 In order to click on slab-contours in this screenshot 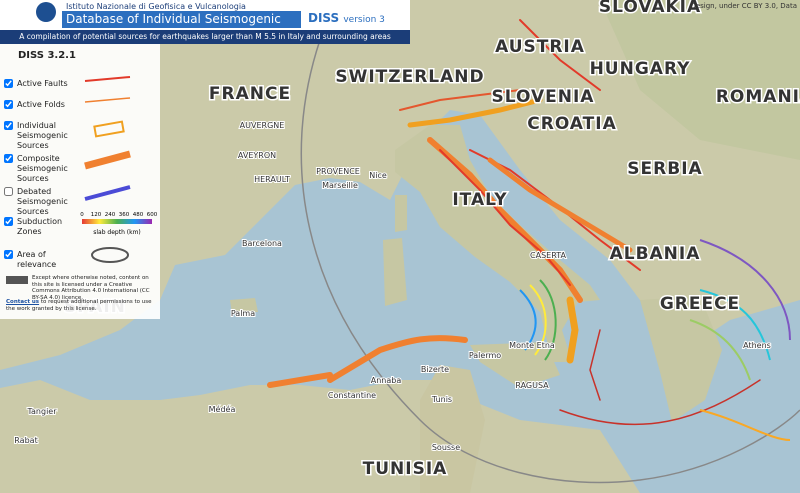, I will do `click(655, 340)`.